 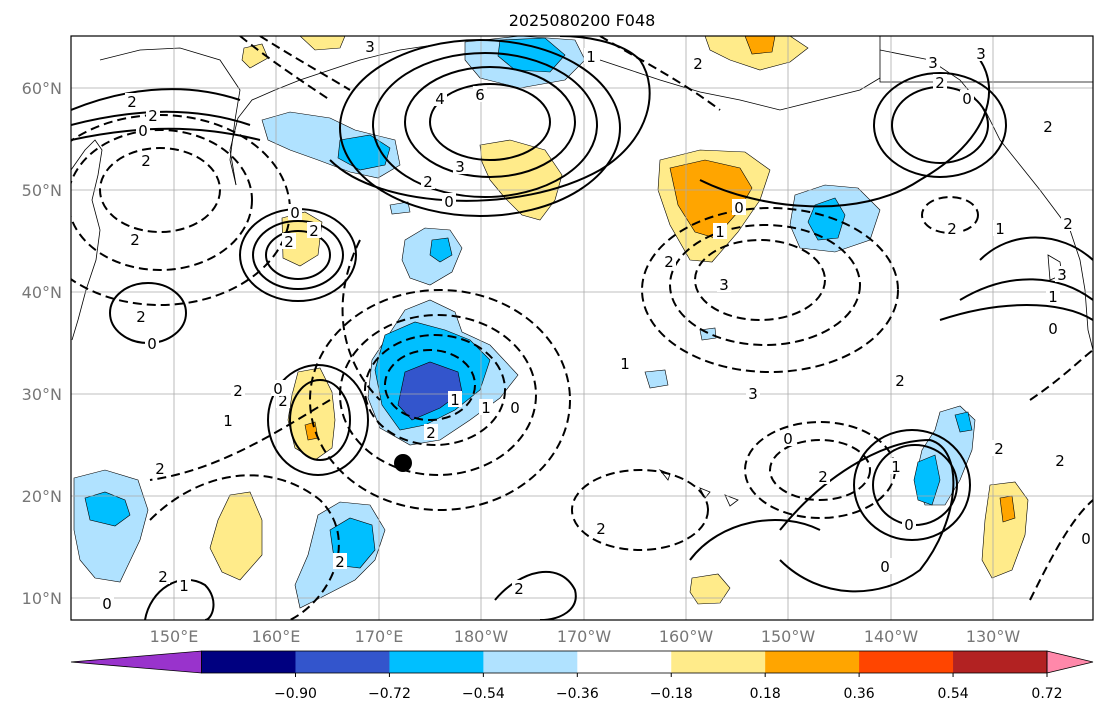 What do you see at coordinates (765, 694) in the screenshot?
I see `colorbar-tick-label: 0.18` at bounding box center [765, 694].